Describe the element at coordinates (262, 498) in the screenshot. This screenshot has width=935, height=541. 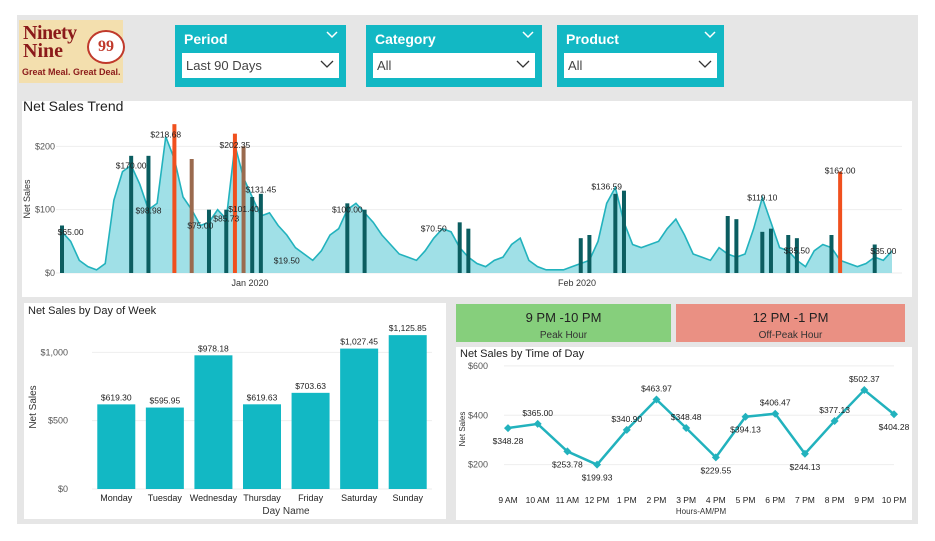
I see `x-tick-label: Thursday` at that location.